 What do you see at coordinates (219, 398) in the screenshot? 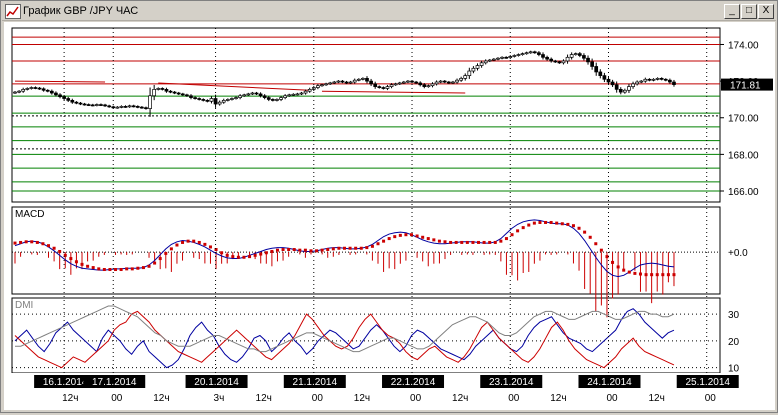
I see `hour-label: 3ч` at bounding box center [219, 398].